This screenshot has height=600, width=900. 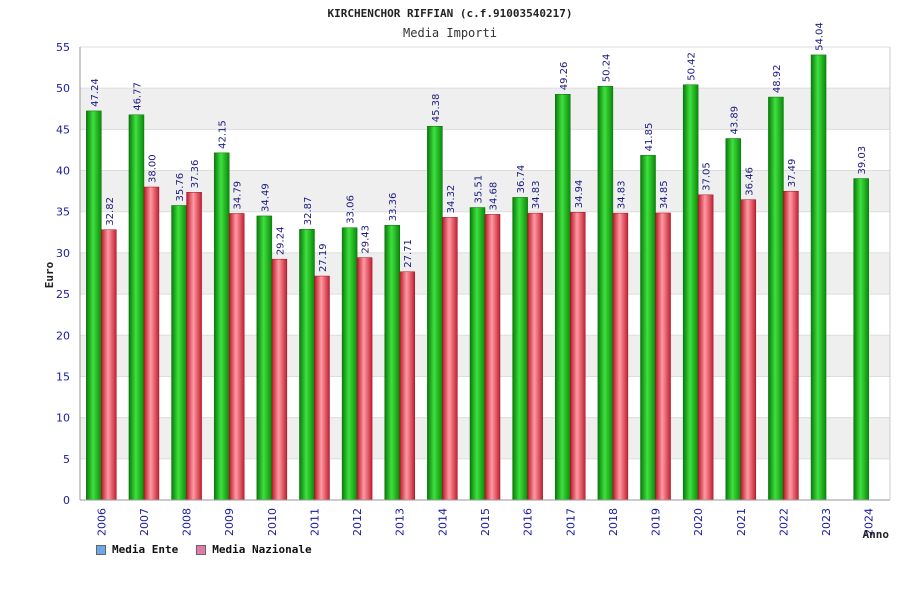 What do you see at coordinates (187, 522) in the screenshot?
I see `x-tick-label: 2008` at bounding box center [187, 522].